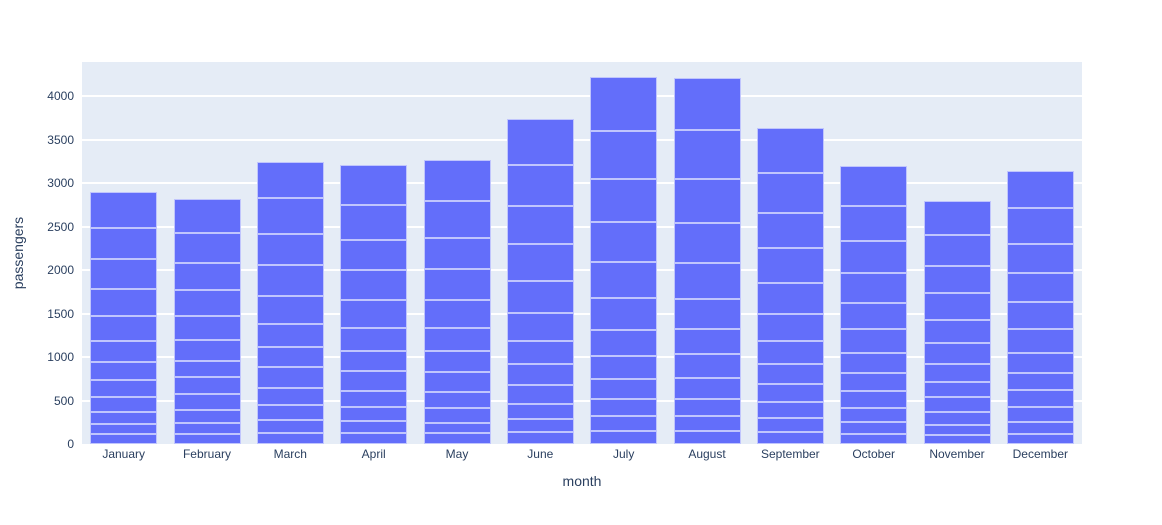 The width and height of the screenshot is (1162, 525). I want to click on bar-january, so click(124, 317).